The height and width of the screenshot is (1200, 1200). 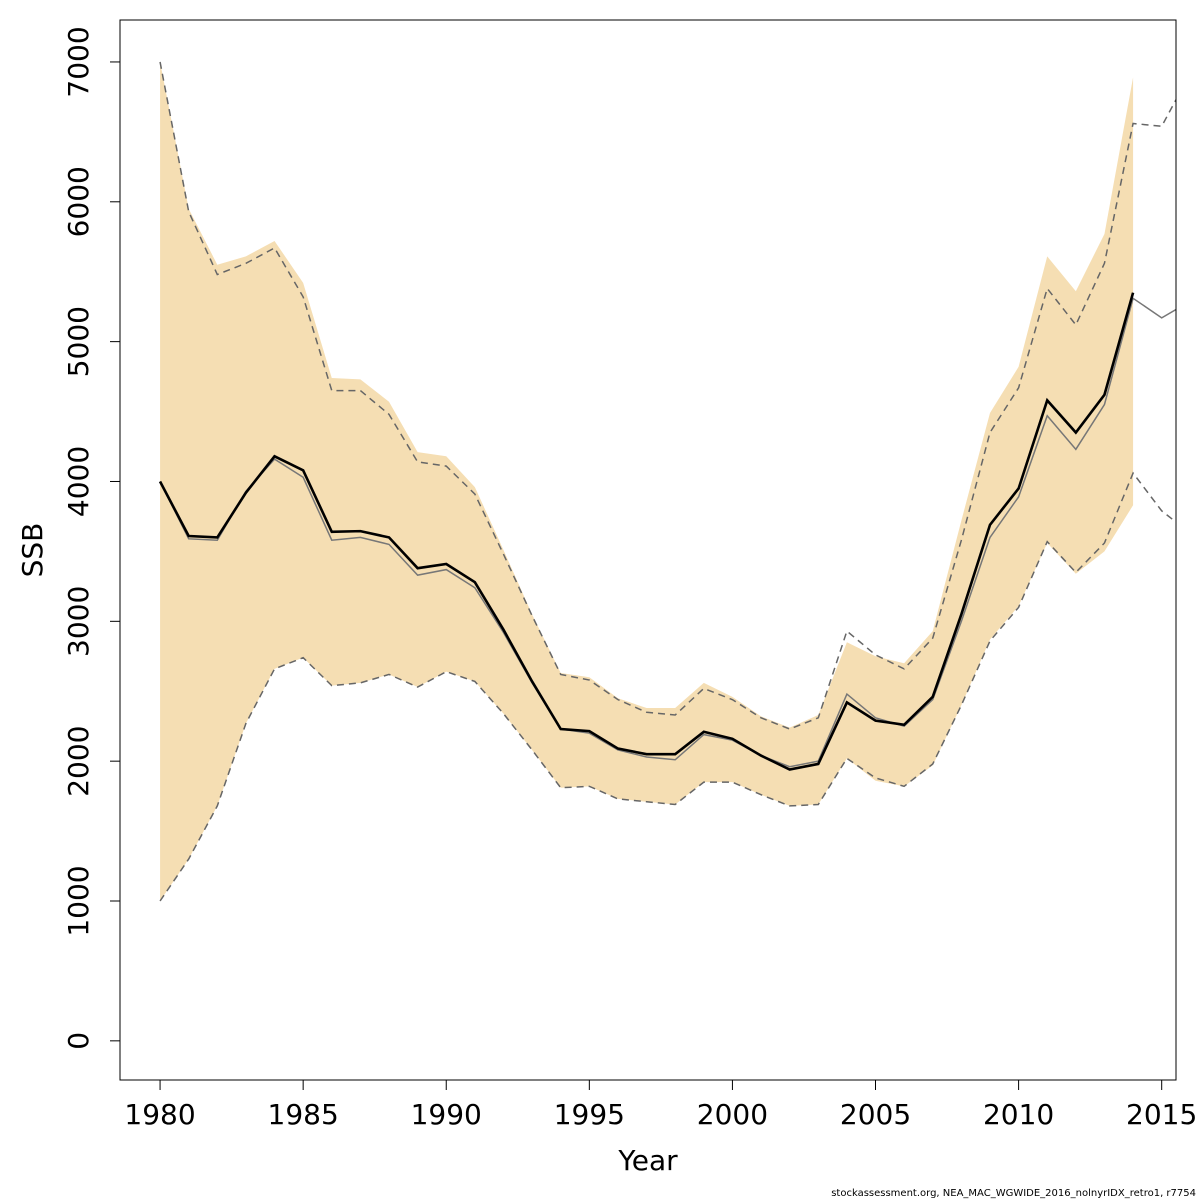 I want to click on y-axis: 0 1000 2000 3000 4000 5000 6000 7000, so click(x=91, y=538).